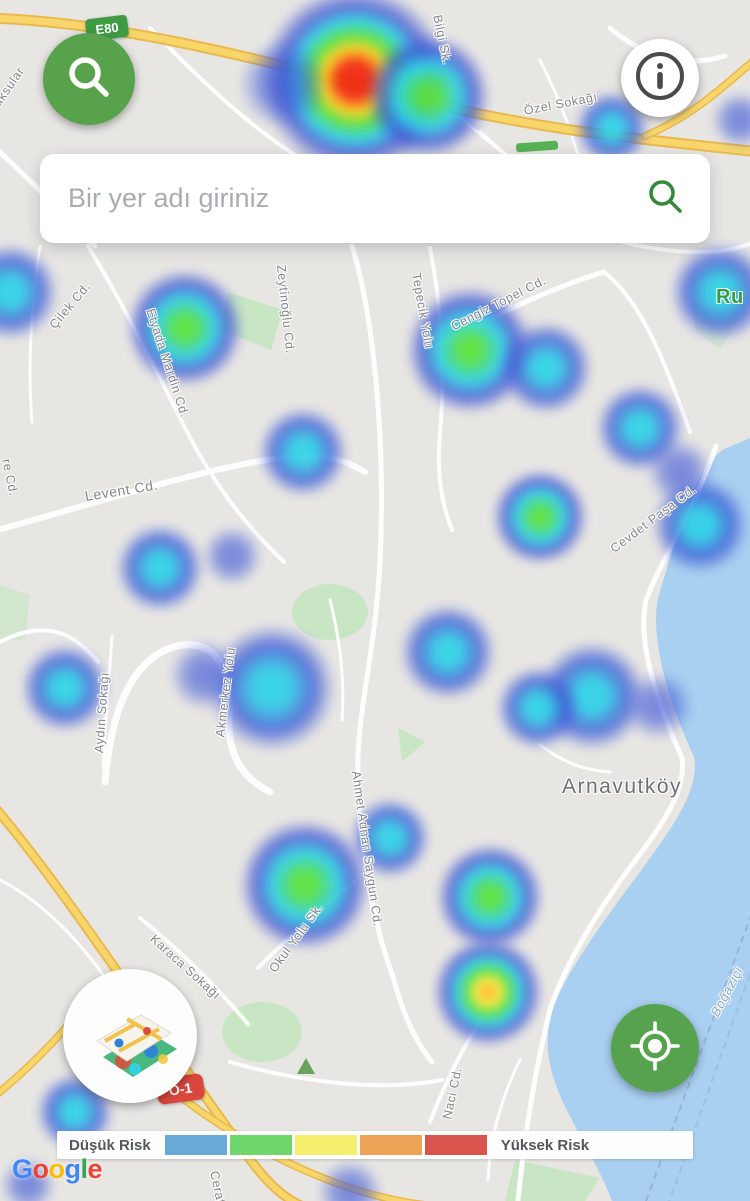 This screenshot has width=750, height=1201. I want to click on legend-low-label: Düşük Risk, so click(110, 1145).